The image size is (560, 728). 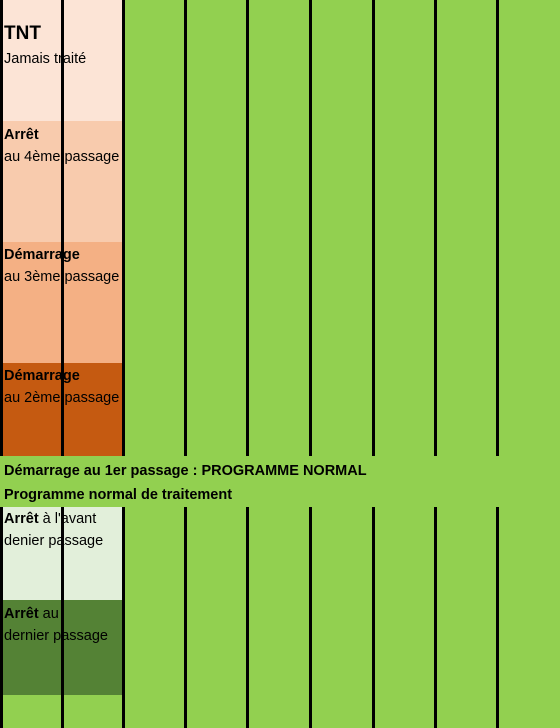 I want to click on start-2nd-subtitle: au 2ème passage, so click(x=62, y=398).